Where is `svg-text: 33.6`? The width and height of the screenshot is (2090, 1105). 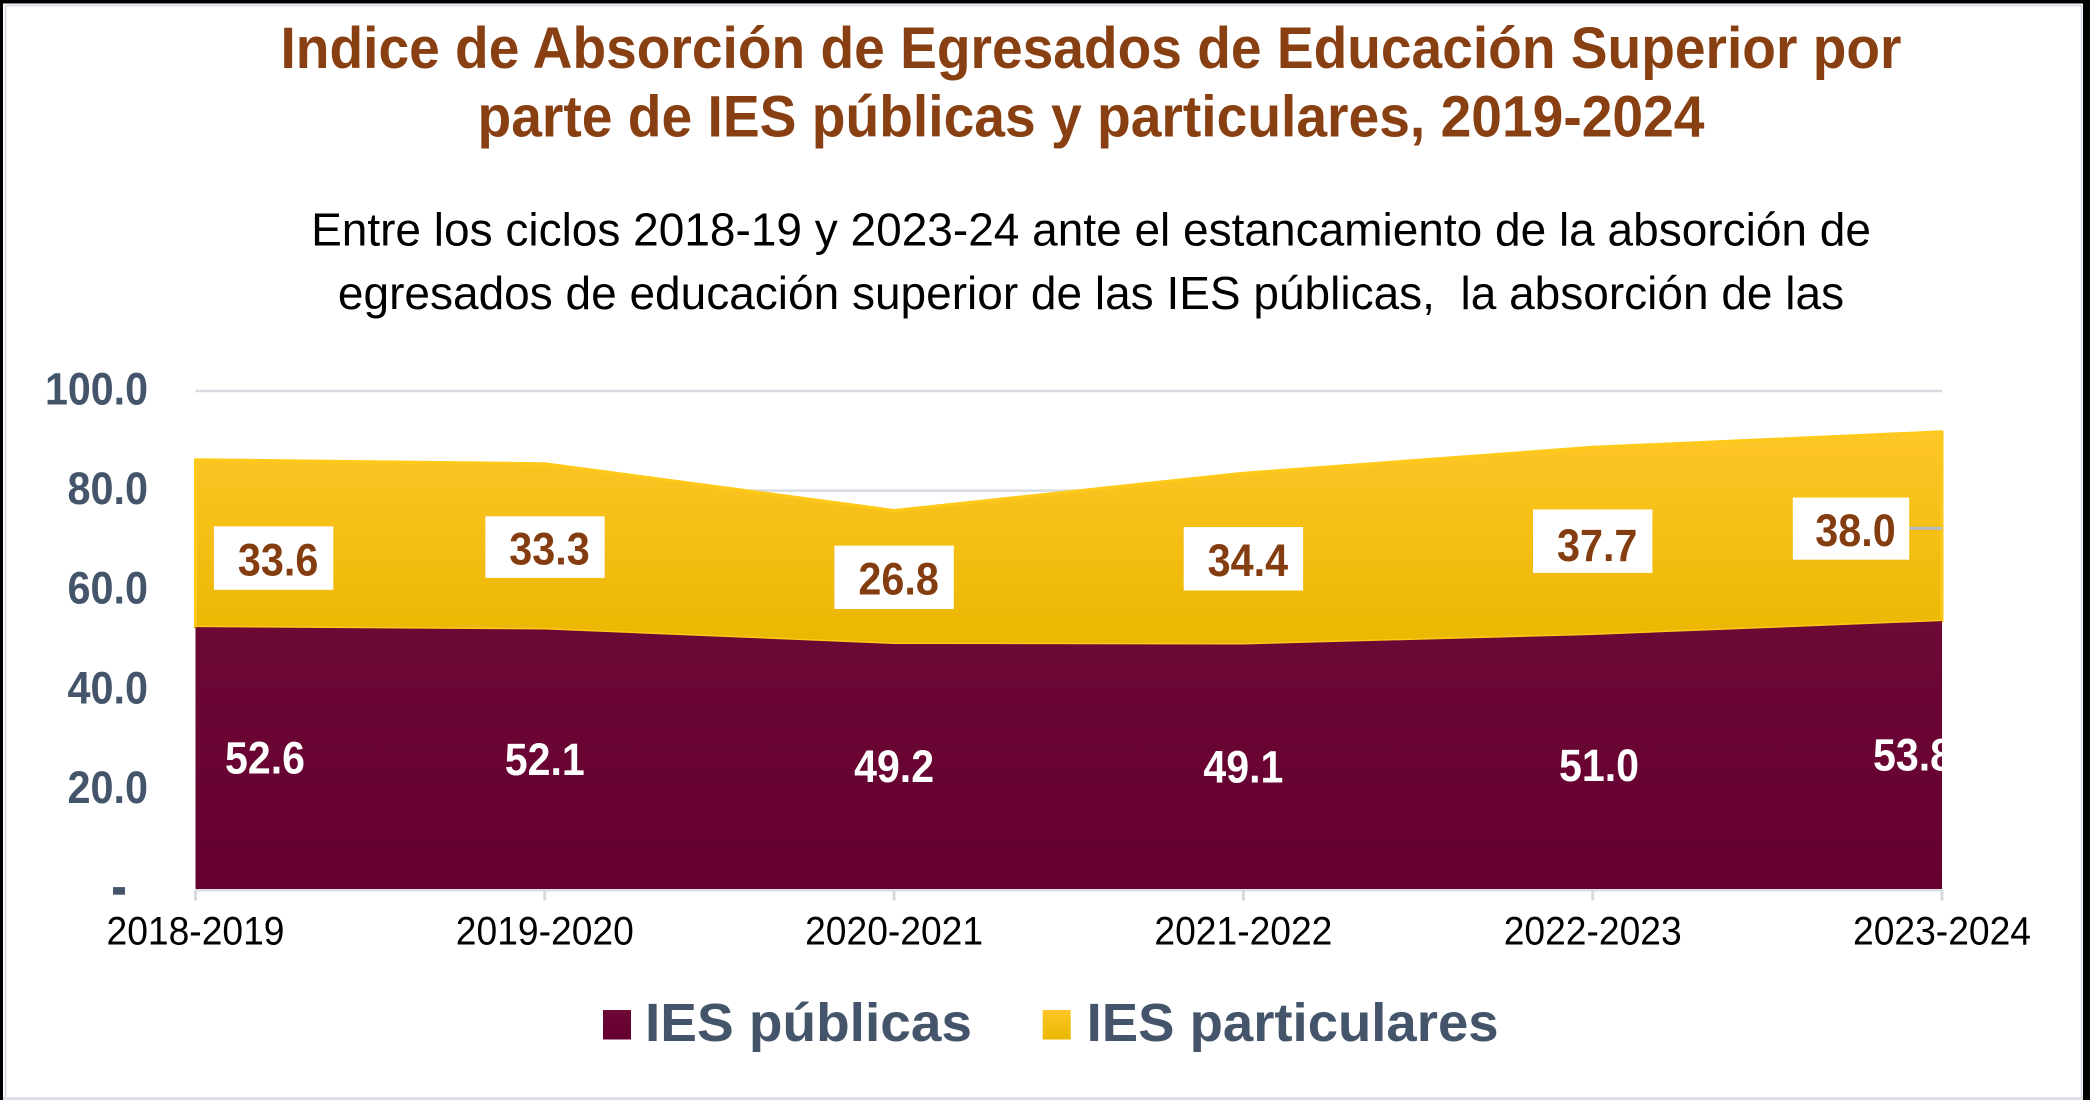 svg-text: 33.6 is located at coordinates (278, 559).